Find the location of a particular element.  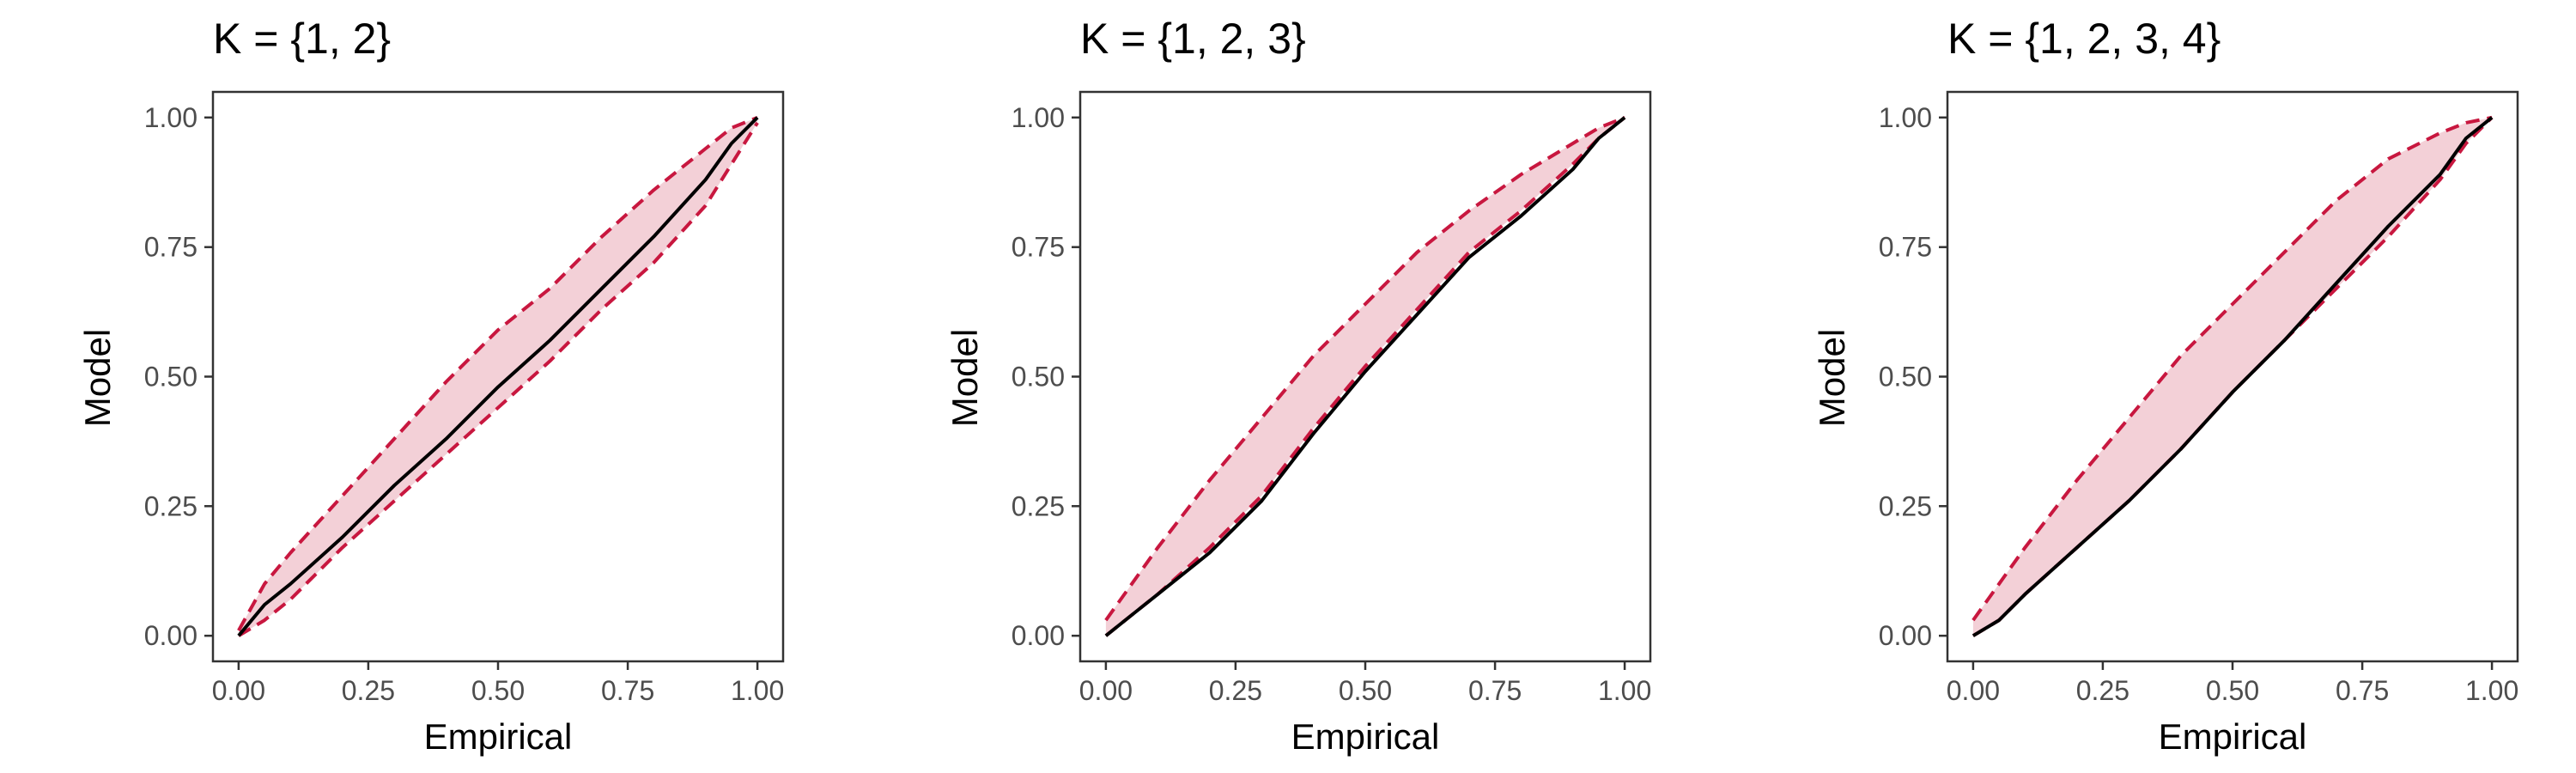

panel-3-plot-area is located at coordinates (2232, 376).